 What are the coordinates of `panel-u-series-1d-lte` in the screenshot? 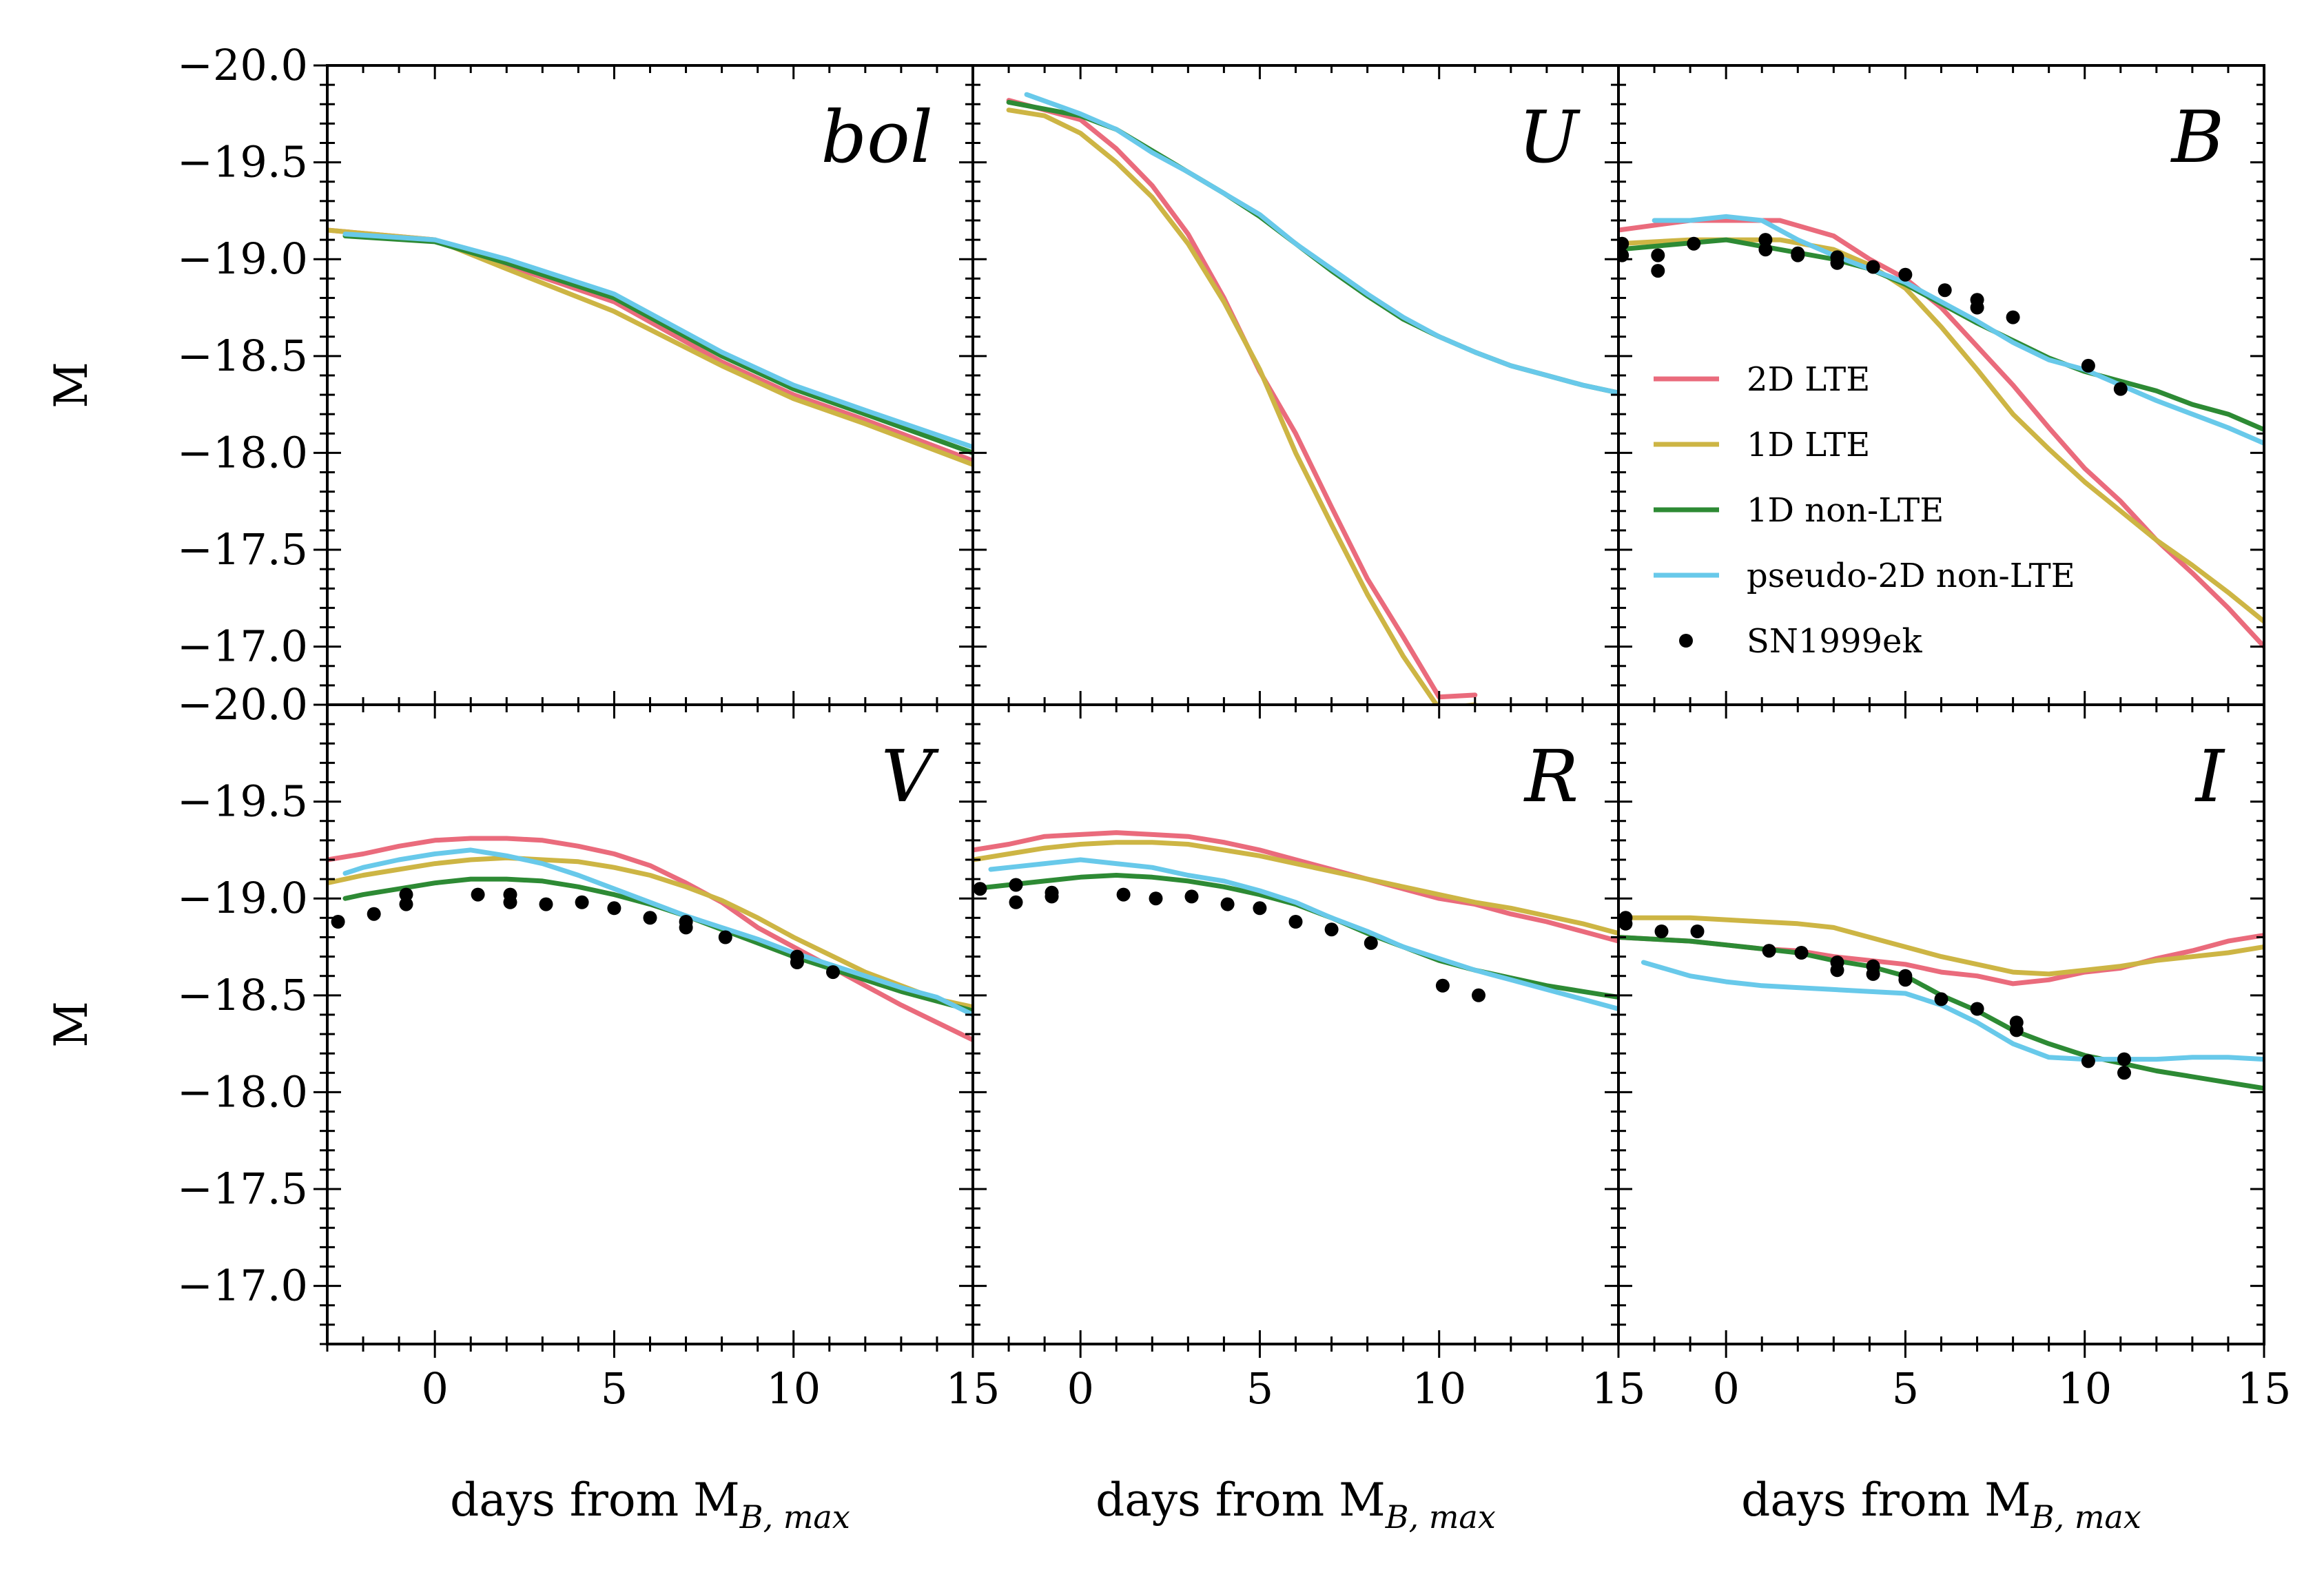 It's located at (1242, 406).